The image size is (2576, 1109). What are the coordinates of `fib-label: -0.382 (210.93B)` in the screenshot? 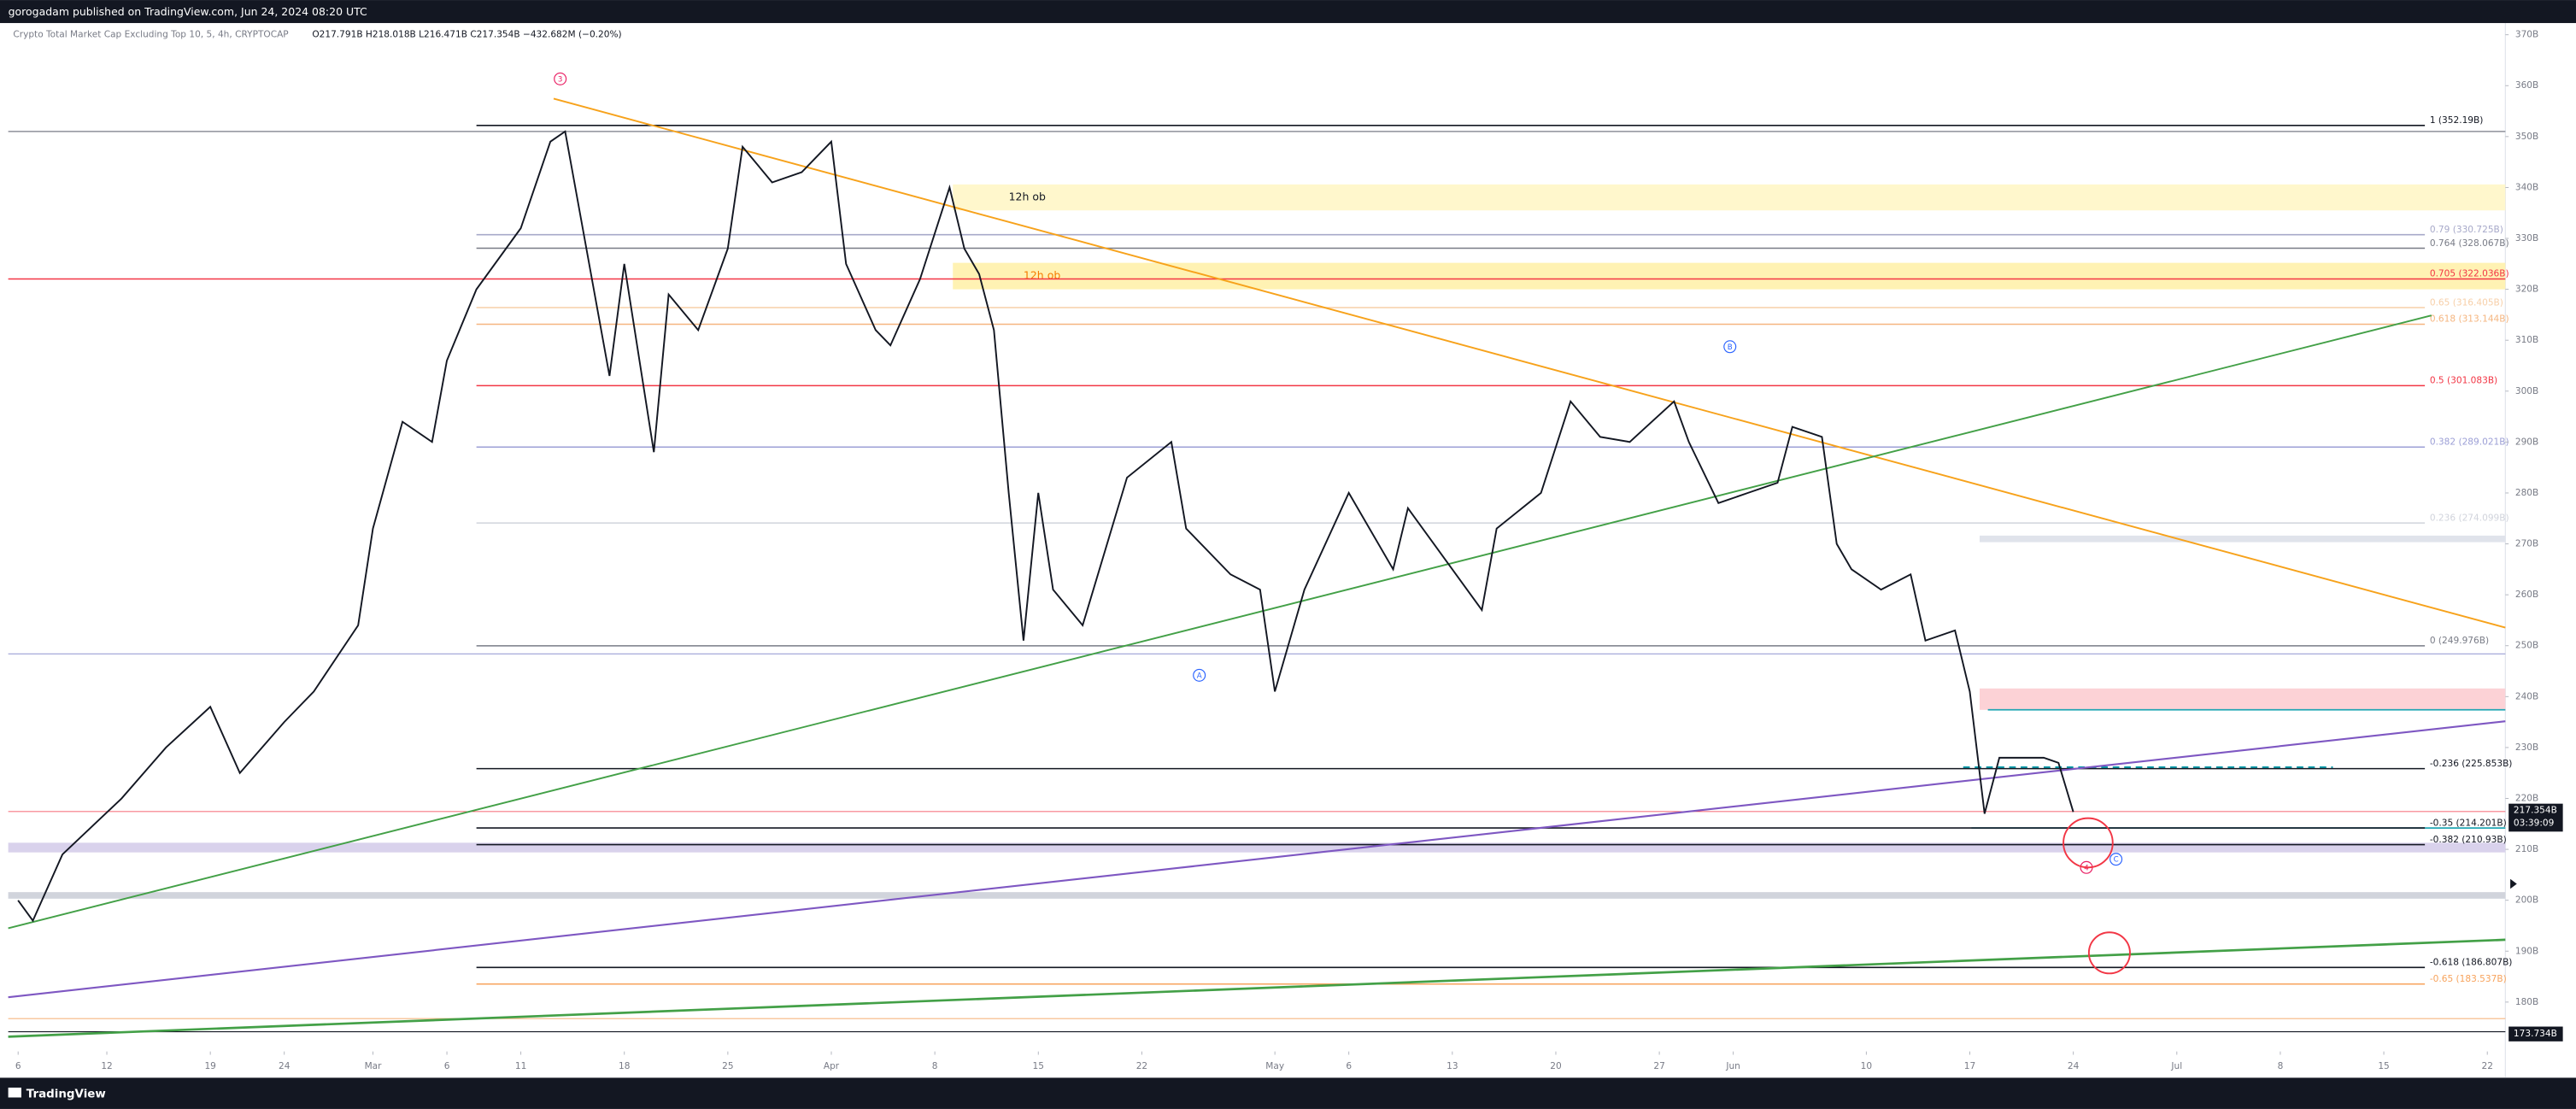 It's located at (2468, 840).